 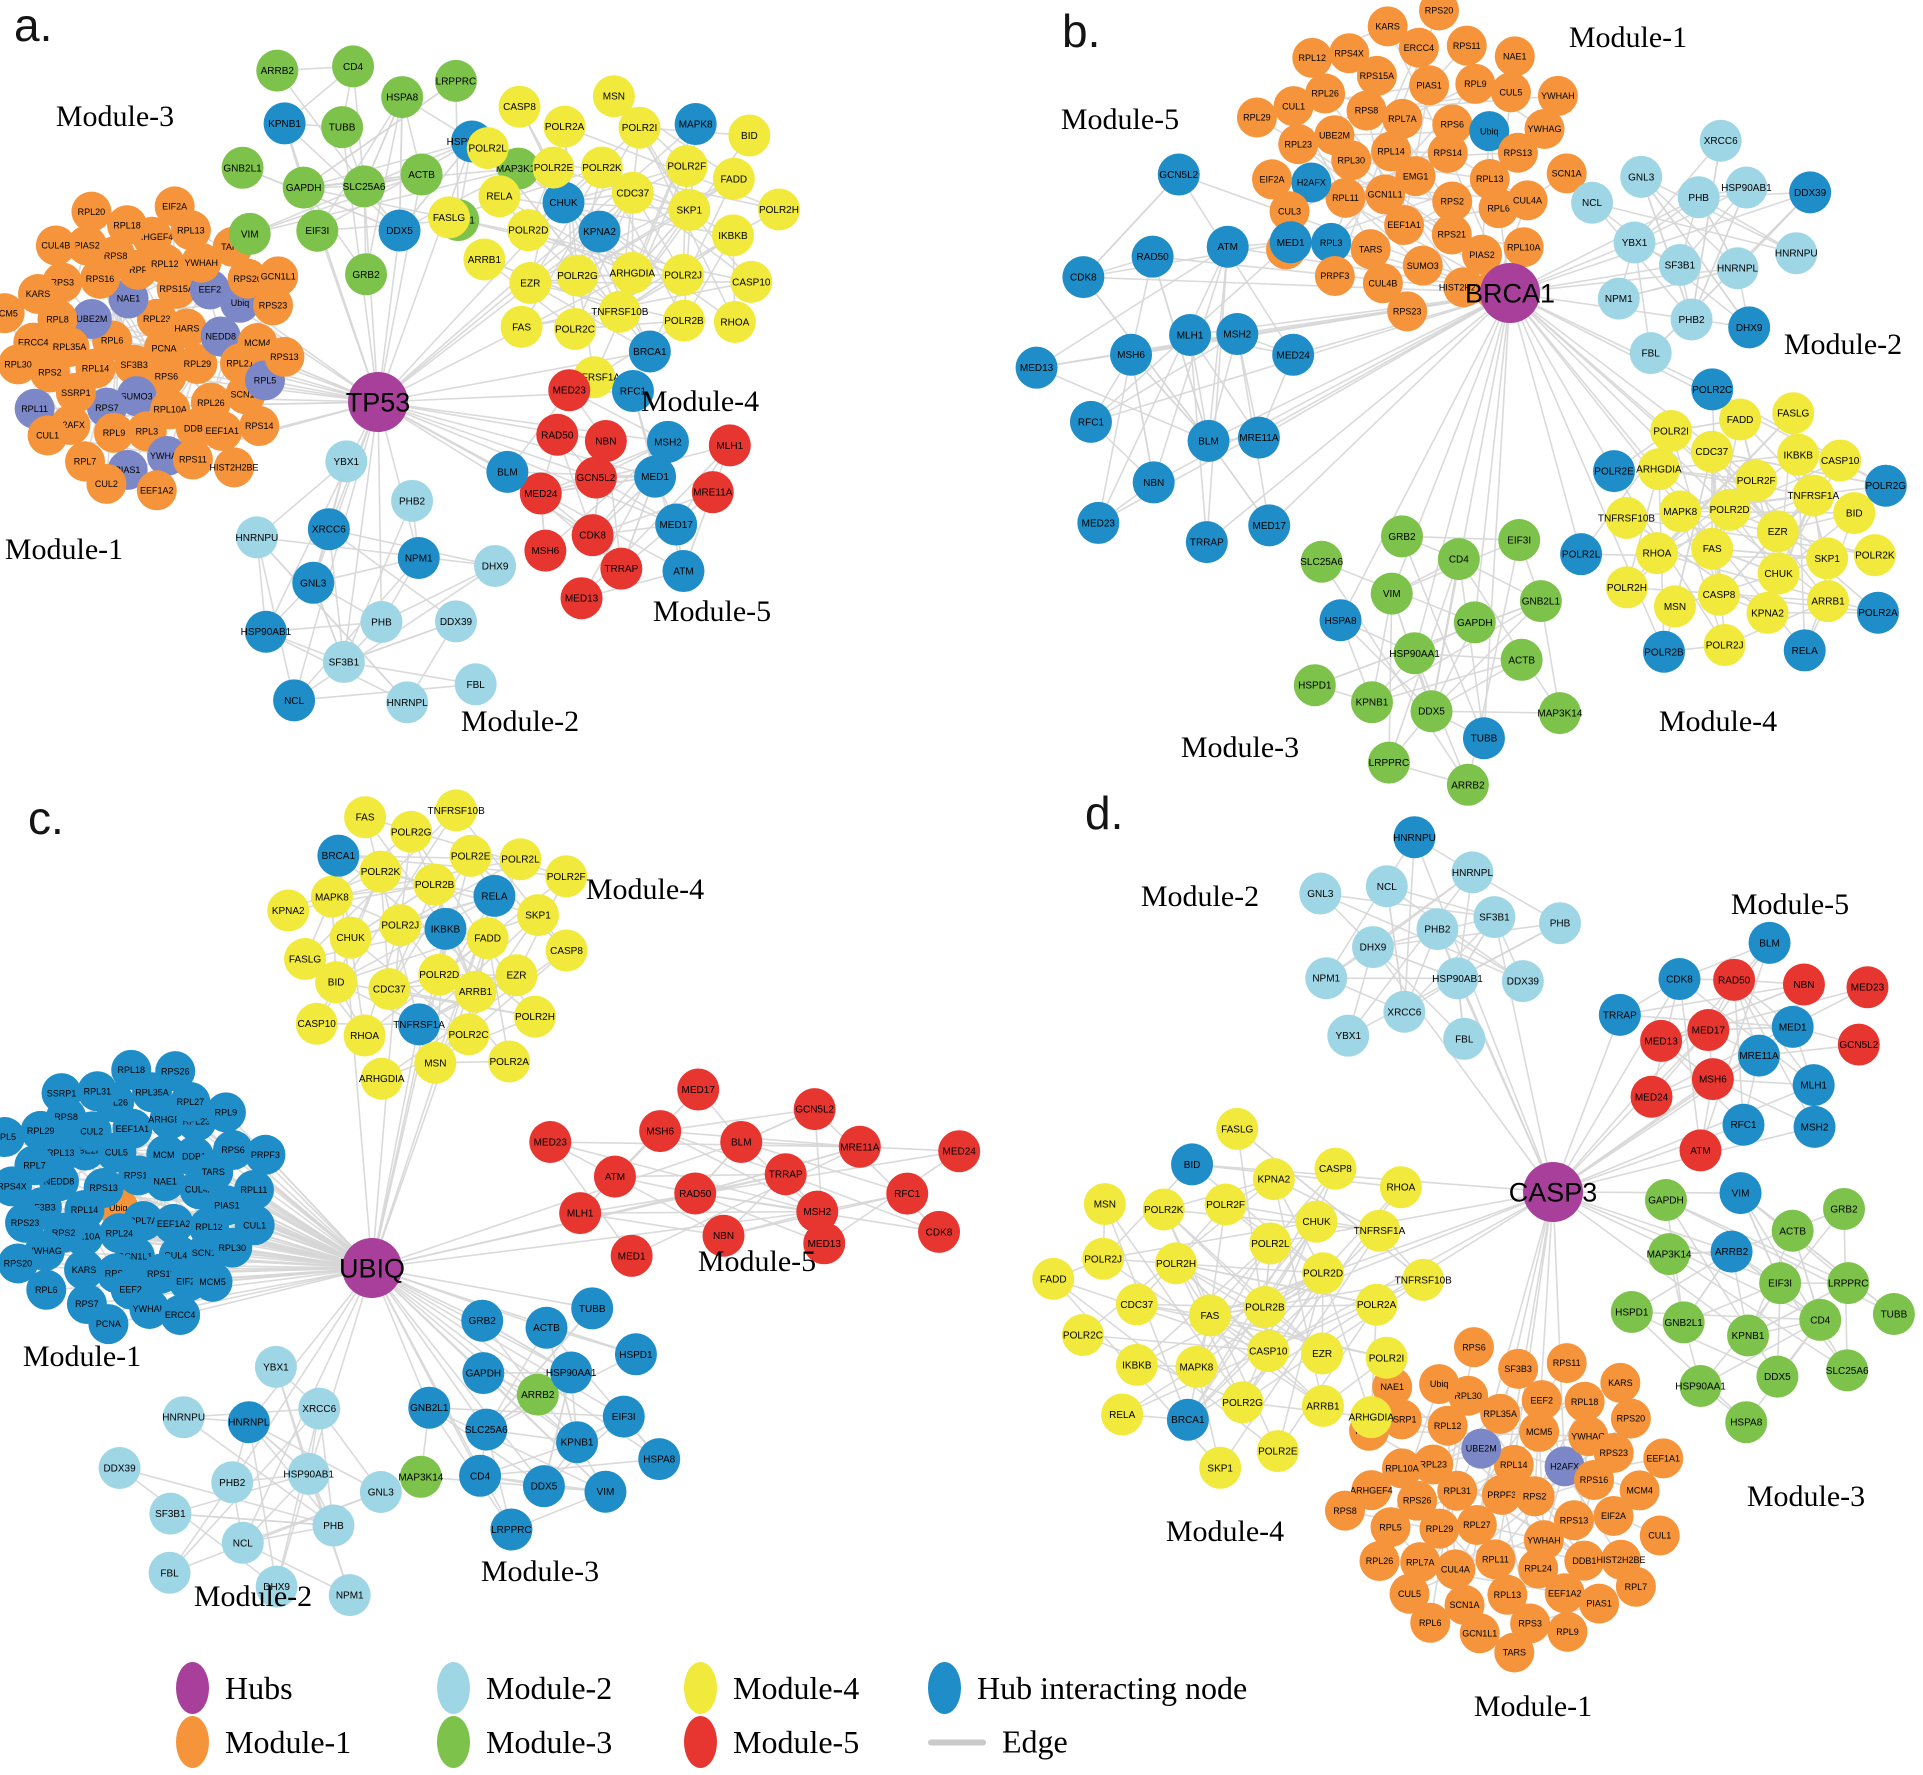 I want to click on node-EIF2A: EIF2A, so click(x=1272, y=179).